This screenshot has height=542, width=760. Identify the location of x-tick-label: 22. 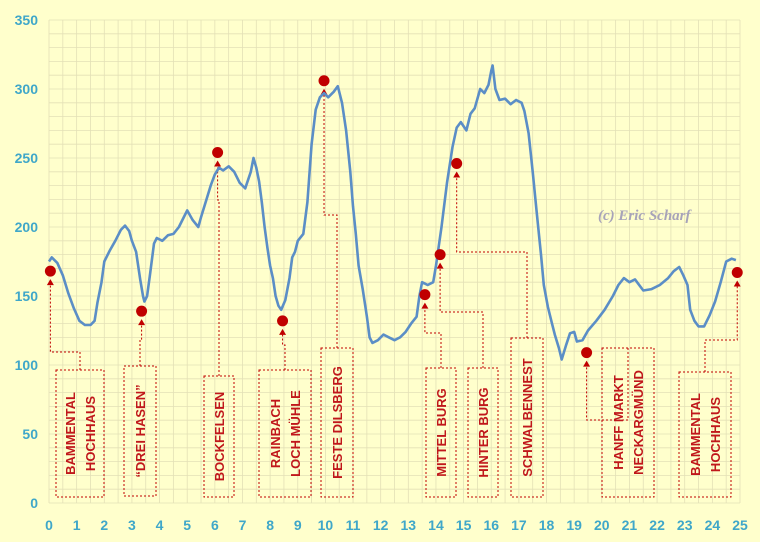
(657, 525).